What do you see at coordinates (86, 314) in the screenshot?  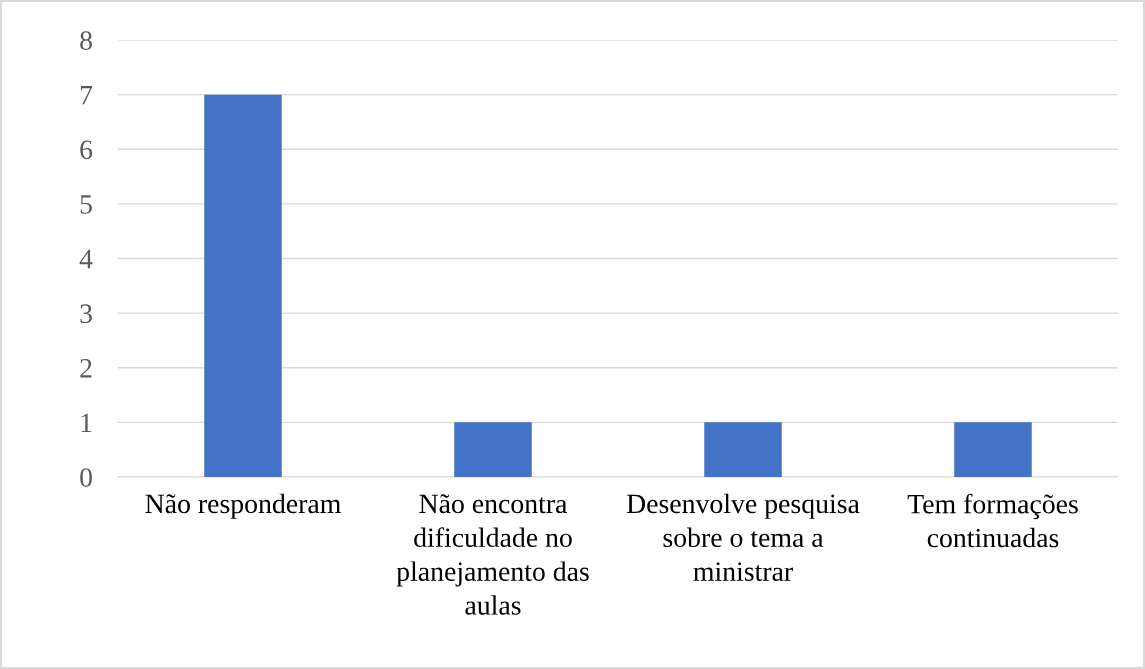 I see `y-tick-label: 3` at bounding box center [86, 314].